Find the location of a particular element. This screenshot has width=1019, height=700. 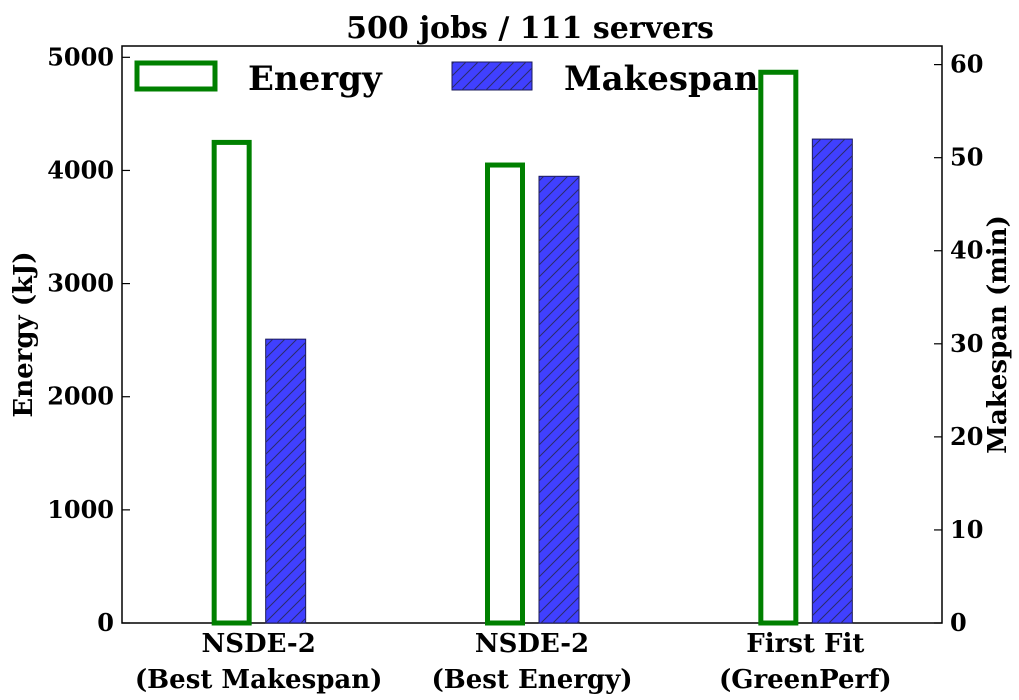

left-tick-label: 2000 is located at coordinates (80, 396).